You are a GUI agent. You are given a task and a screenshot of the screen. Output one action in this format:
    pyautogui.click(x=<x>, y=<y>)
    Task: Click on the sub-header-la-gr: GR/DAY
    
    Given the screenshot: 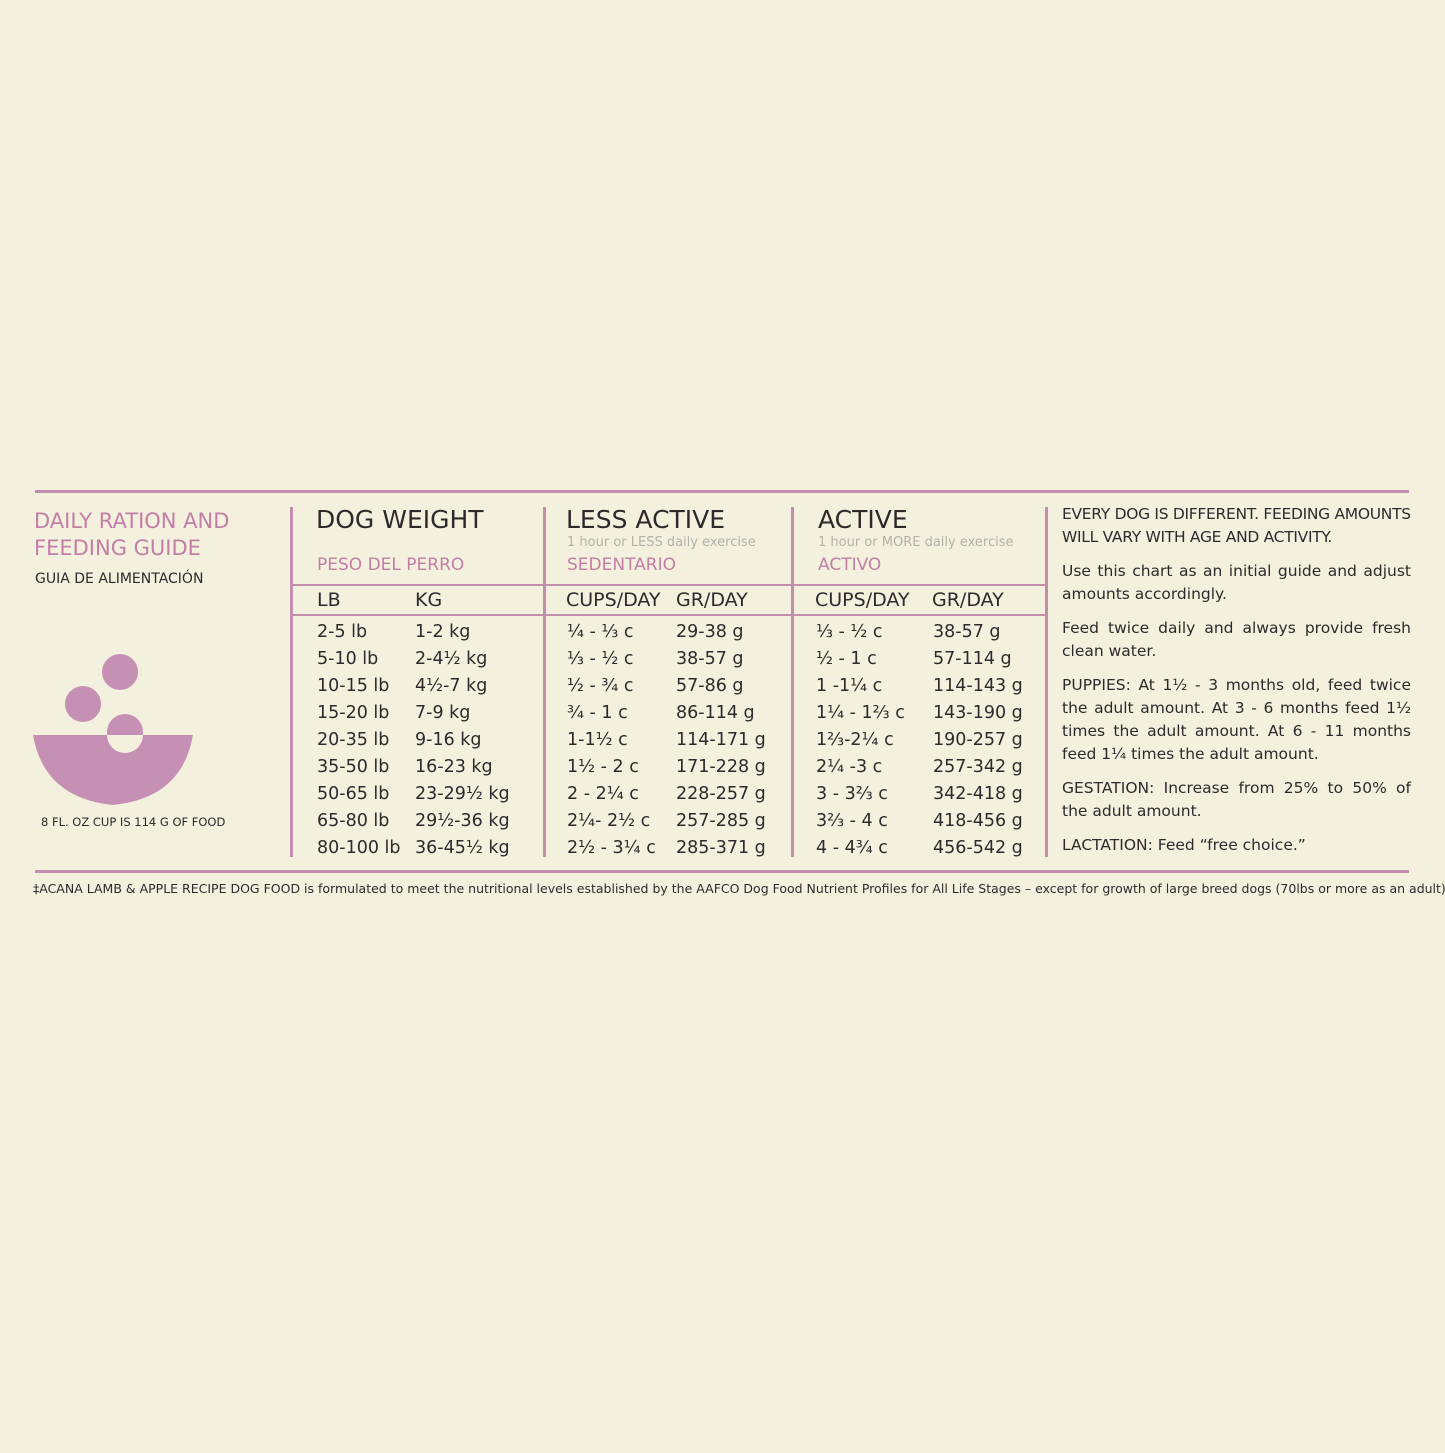 What is the action you would take?
    pyautogui.click(x=712, y=600)
    